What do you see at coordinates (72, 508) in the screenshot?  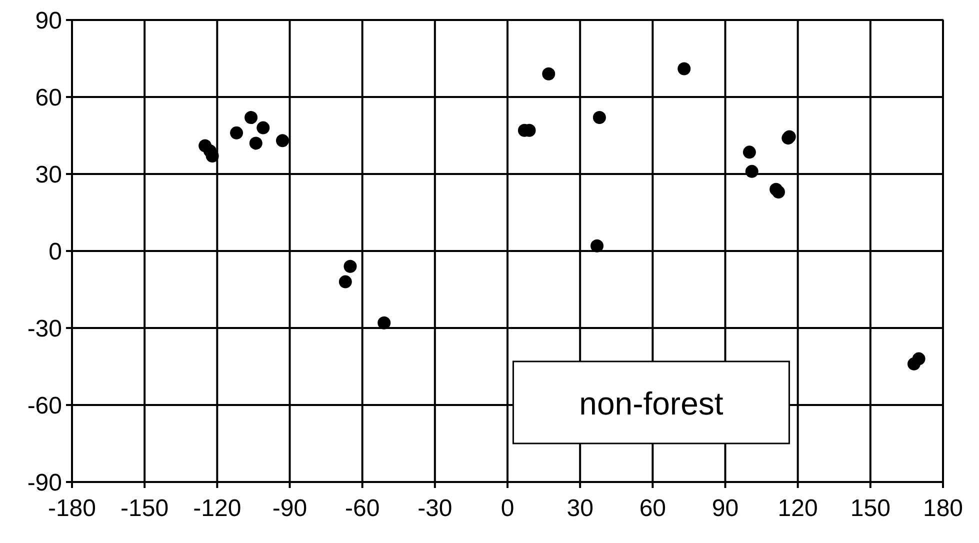 I see `x-tick-label: -180` at bounding box center [72, 508].